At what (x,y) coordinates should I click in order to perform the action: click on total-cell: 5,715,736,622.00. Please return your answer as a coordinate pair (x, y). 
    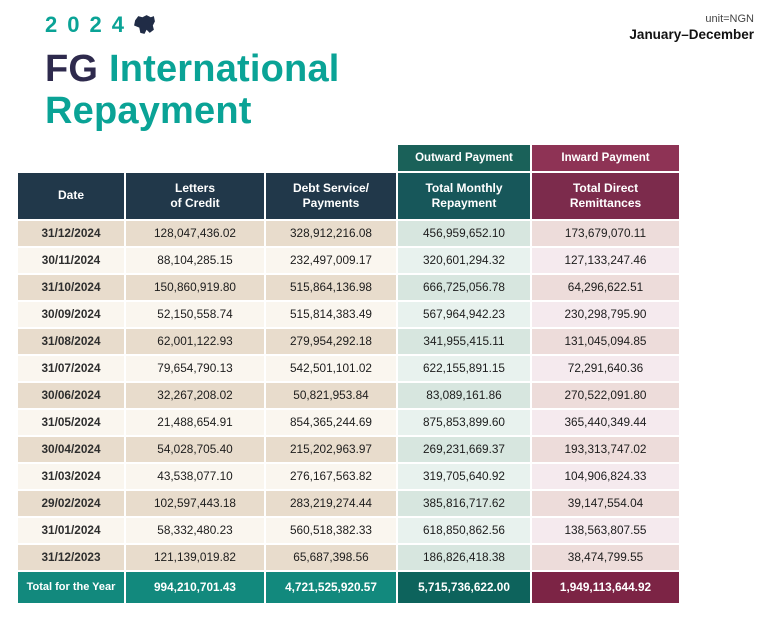
    Looking at the image, I should click on (464, 587).